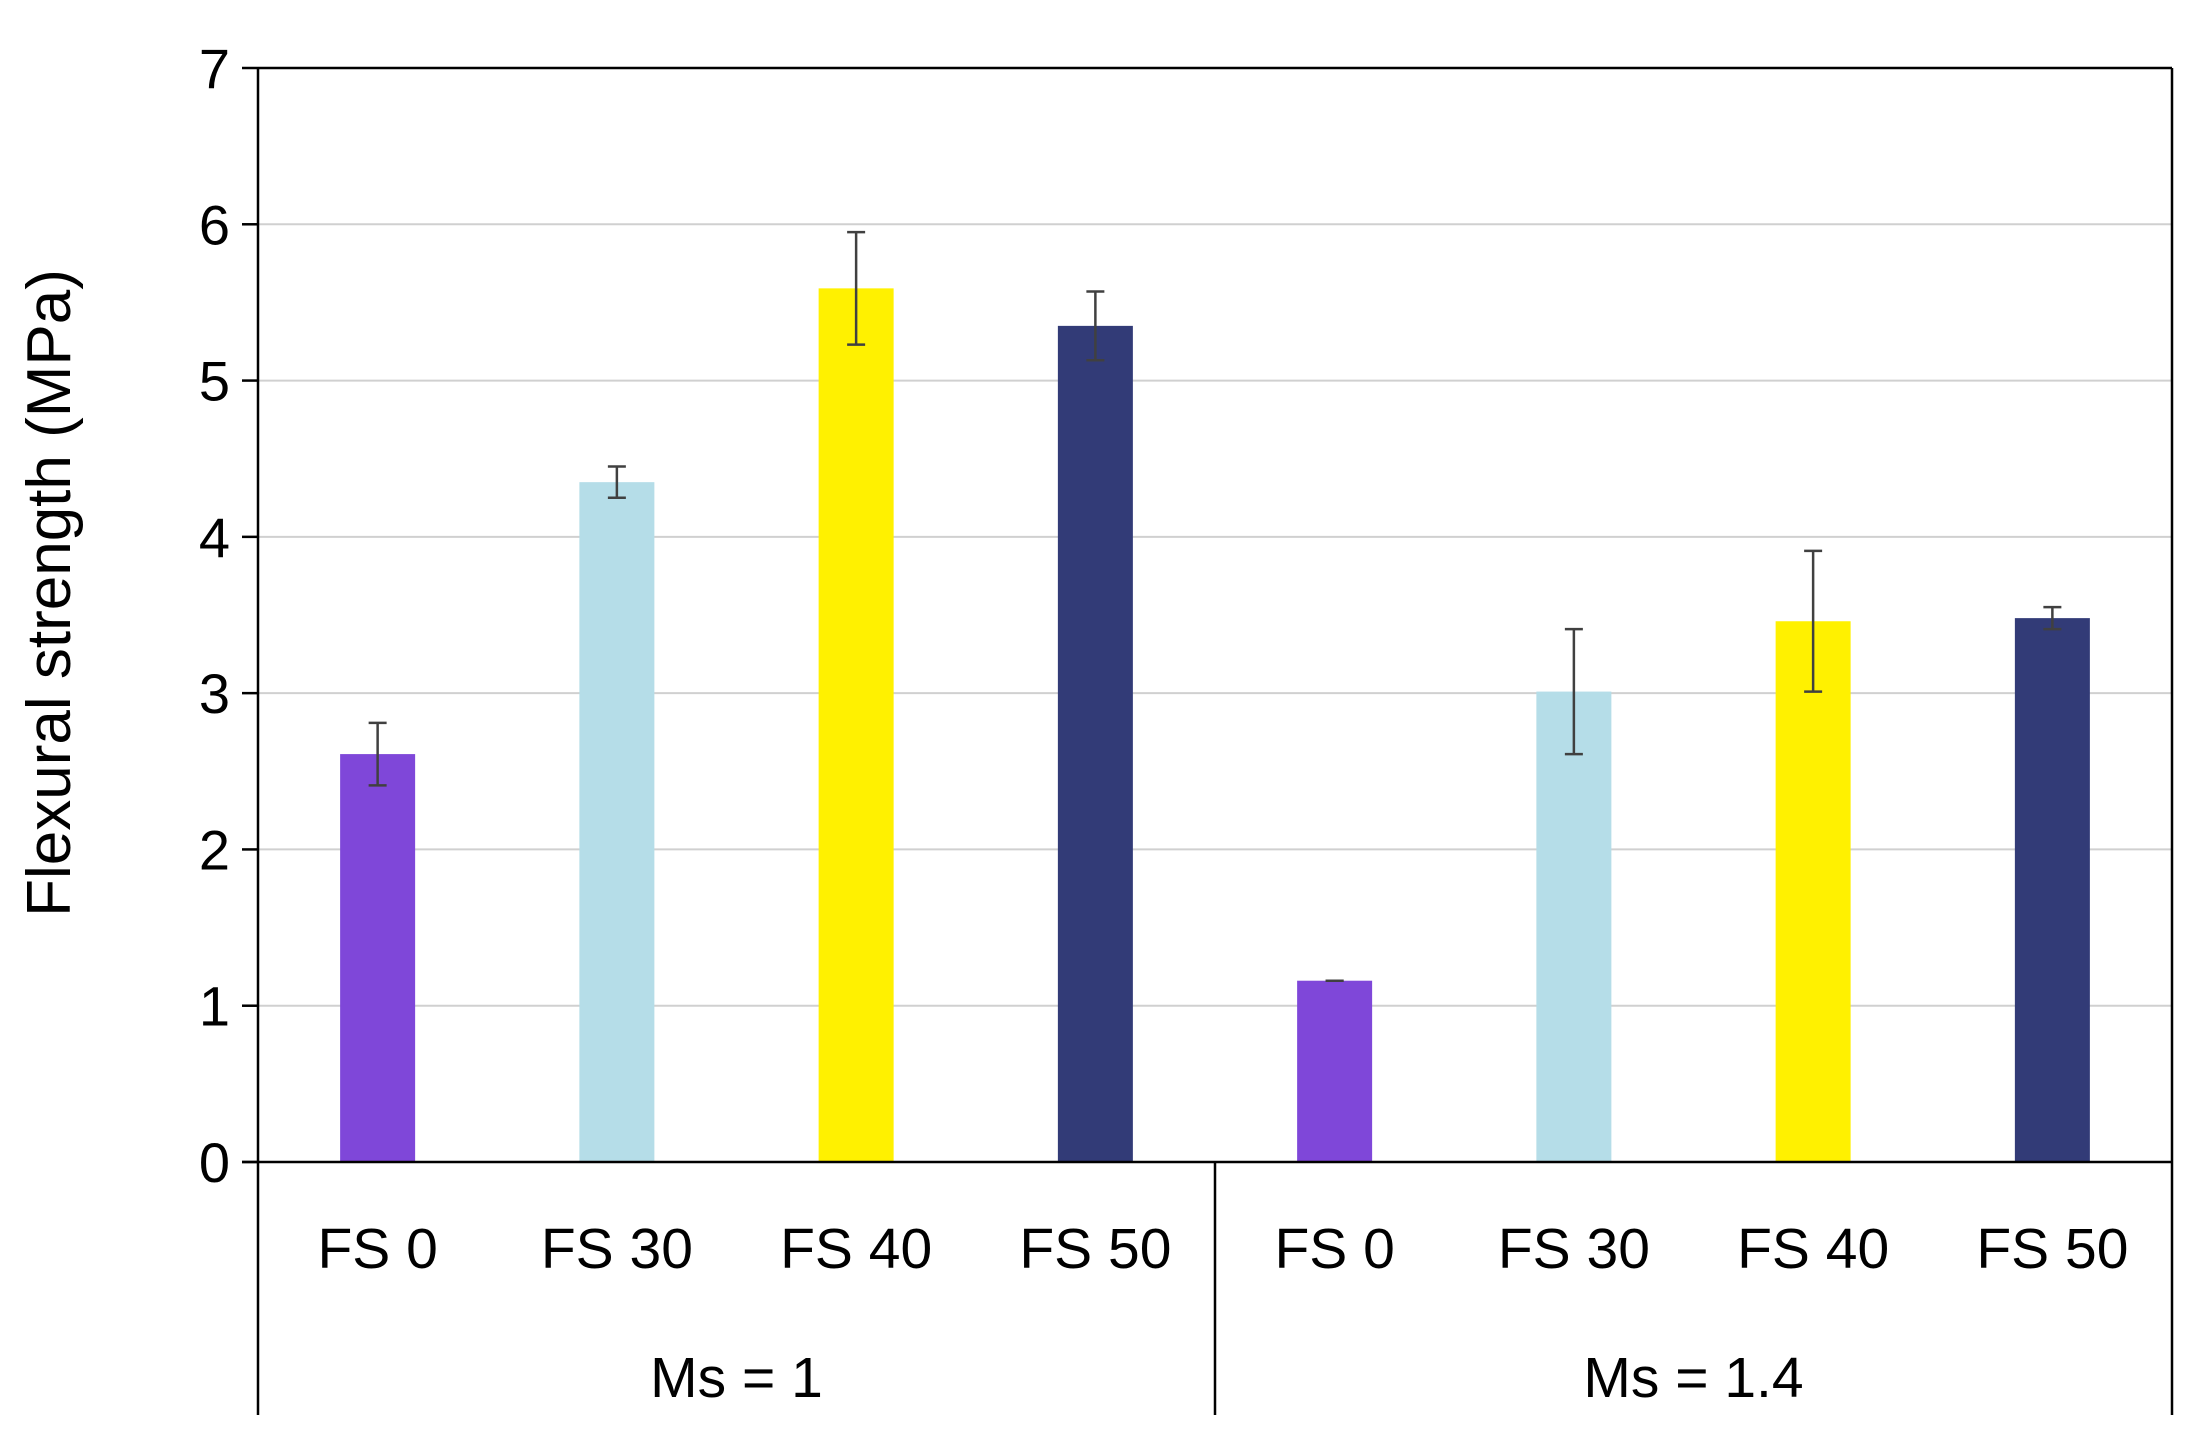 Image resolution: width=2208 pixels, height=1451 pixels. What do you see at coordinates (1693, 1378) in the screenshot?
I see `x-group-label: Ms = 1.4` at bounding box center [1693, 1378].